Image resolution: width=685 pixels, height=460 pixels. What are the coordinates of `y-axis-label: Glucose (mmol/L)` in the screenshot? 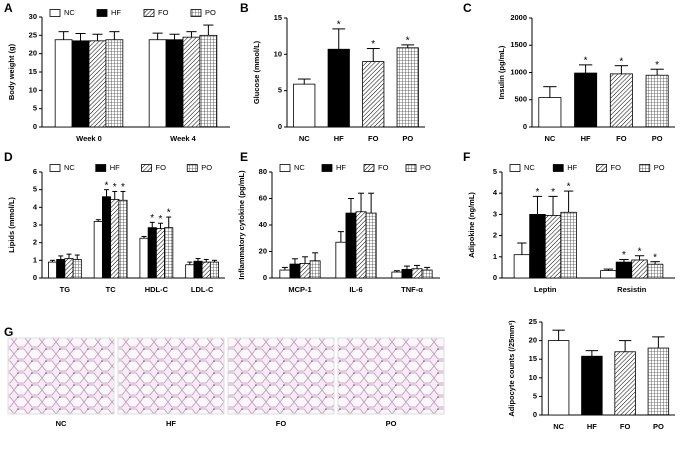 It's located at (256, 72).